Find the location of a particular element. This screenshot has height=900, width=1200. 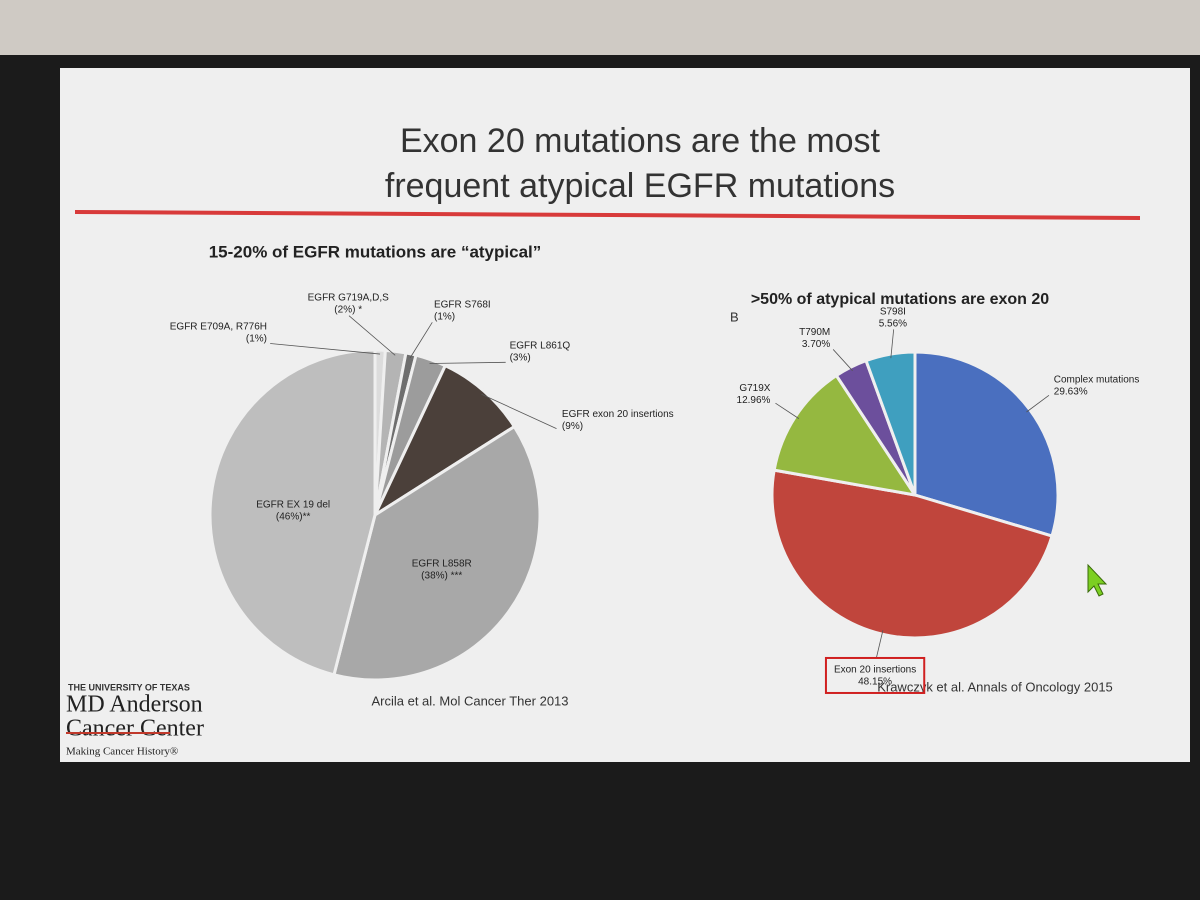

slice-name: Exon 20 insertions is located at coordinates (875, 669).